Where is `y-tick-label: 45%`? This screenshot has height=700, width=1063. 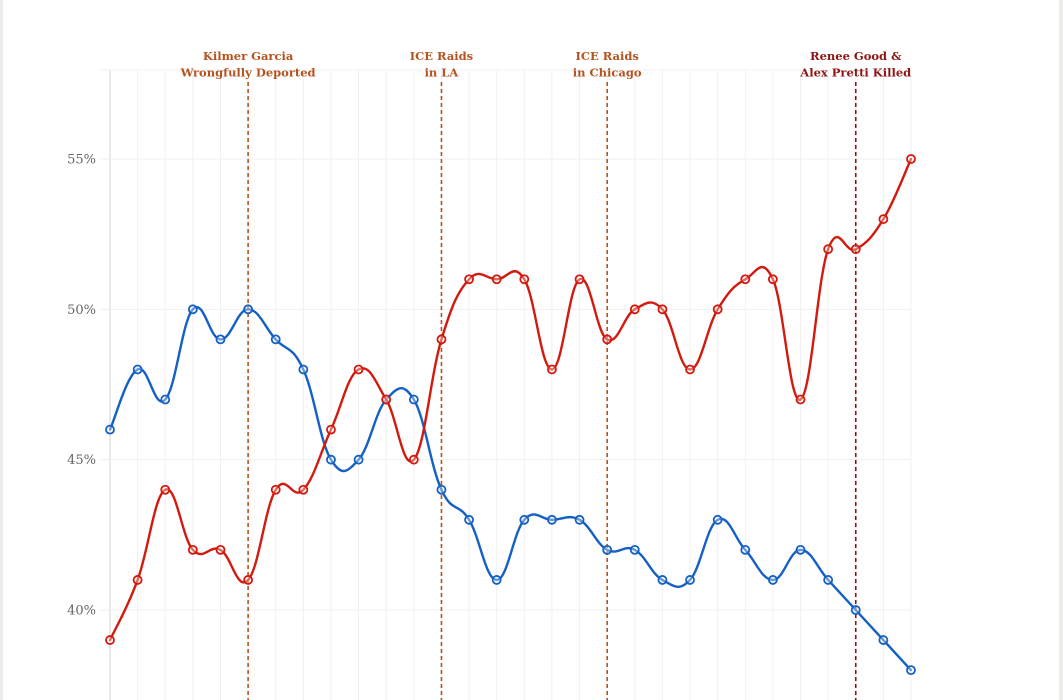 y-tick-label: 45% is located at coordinates (81, 460).